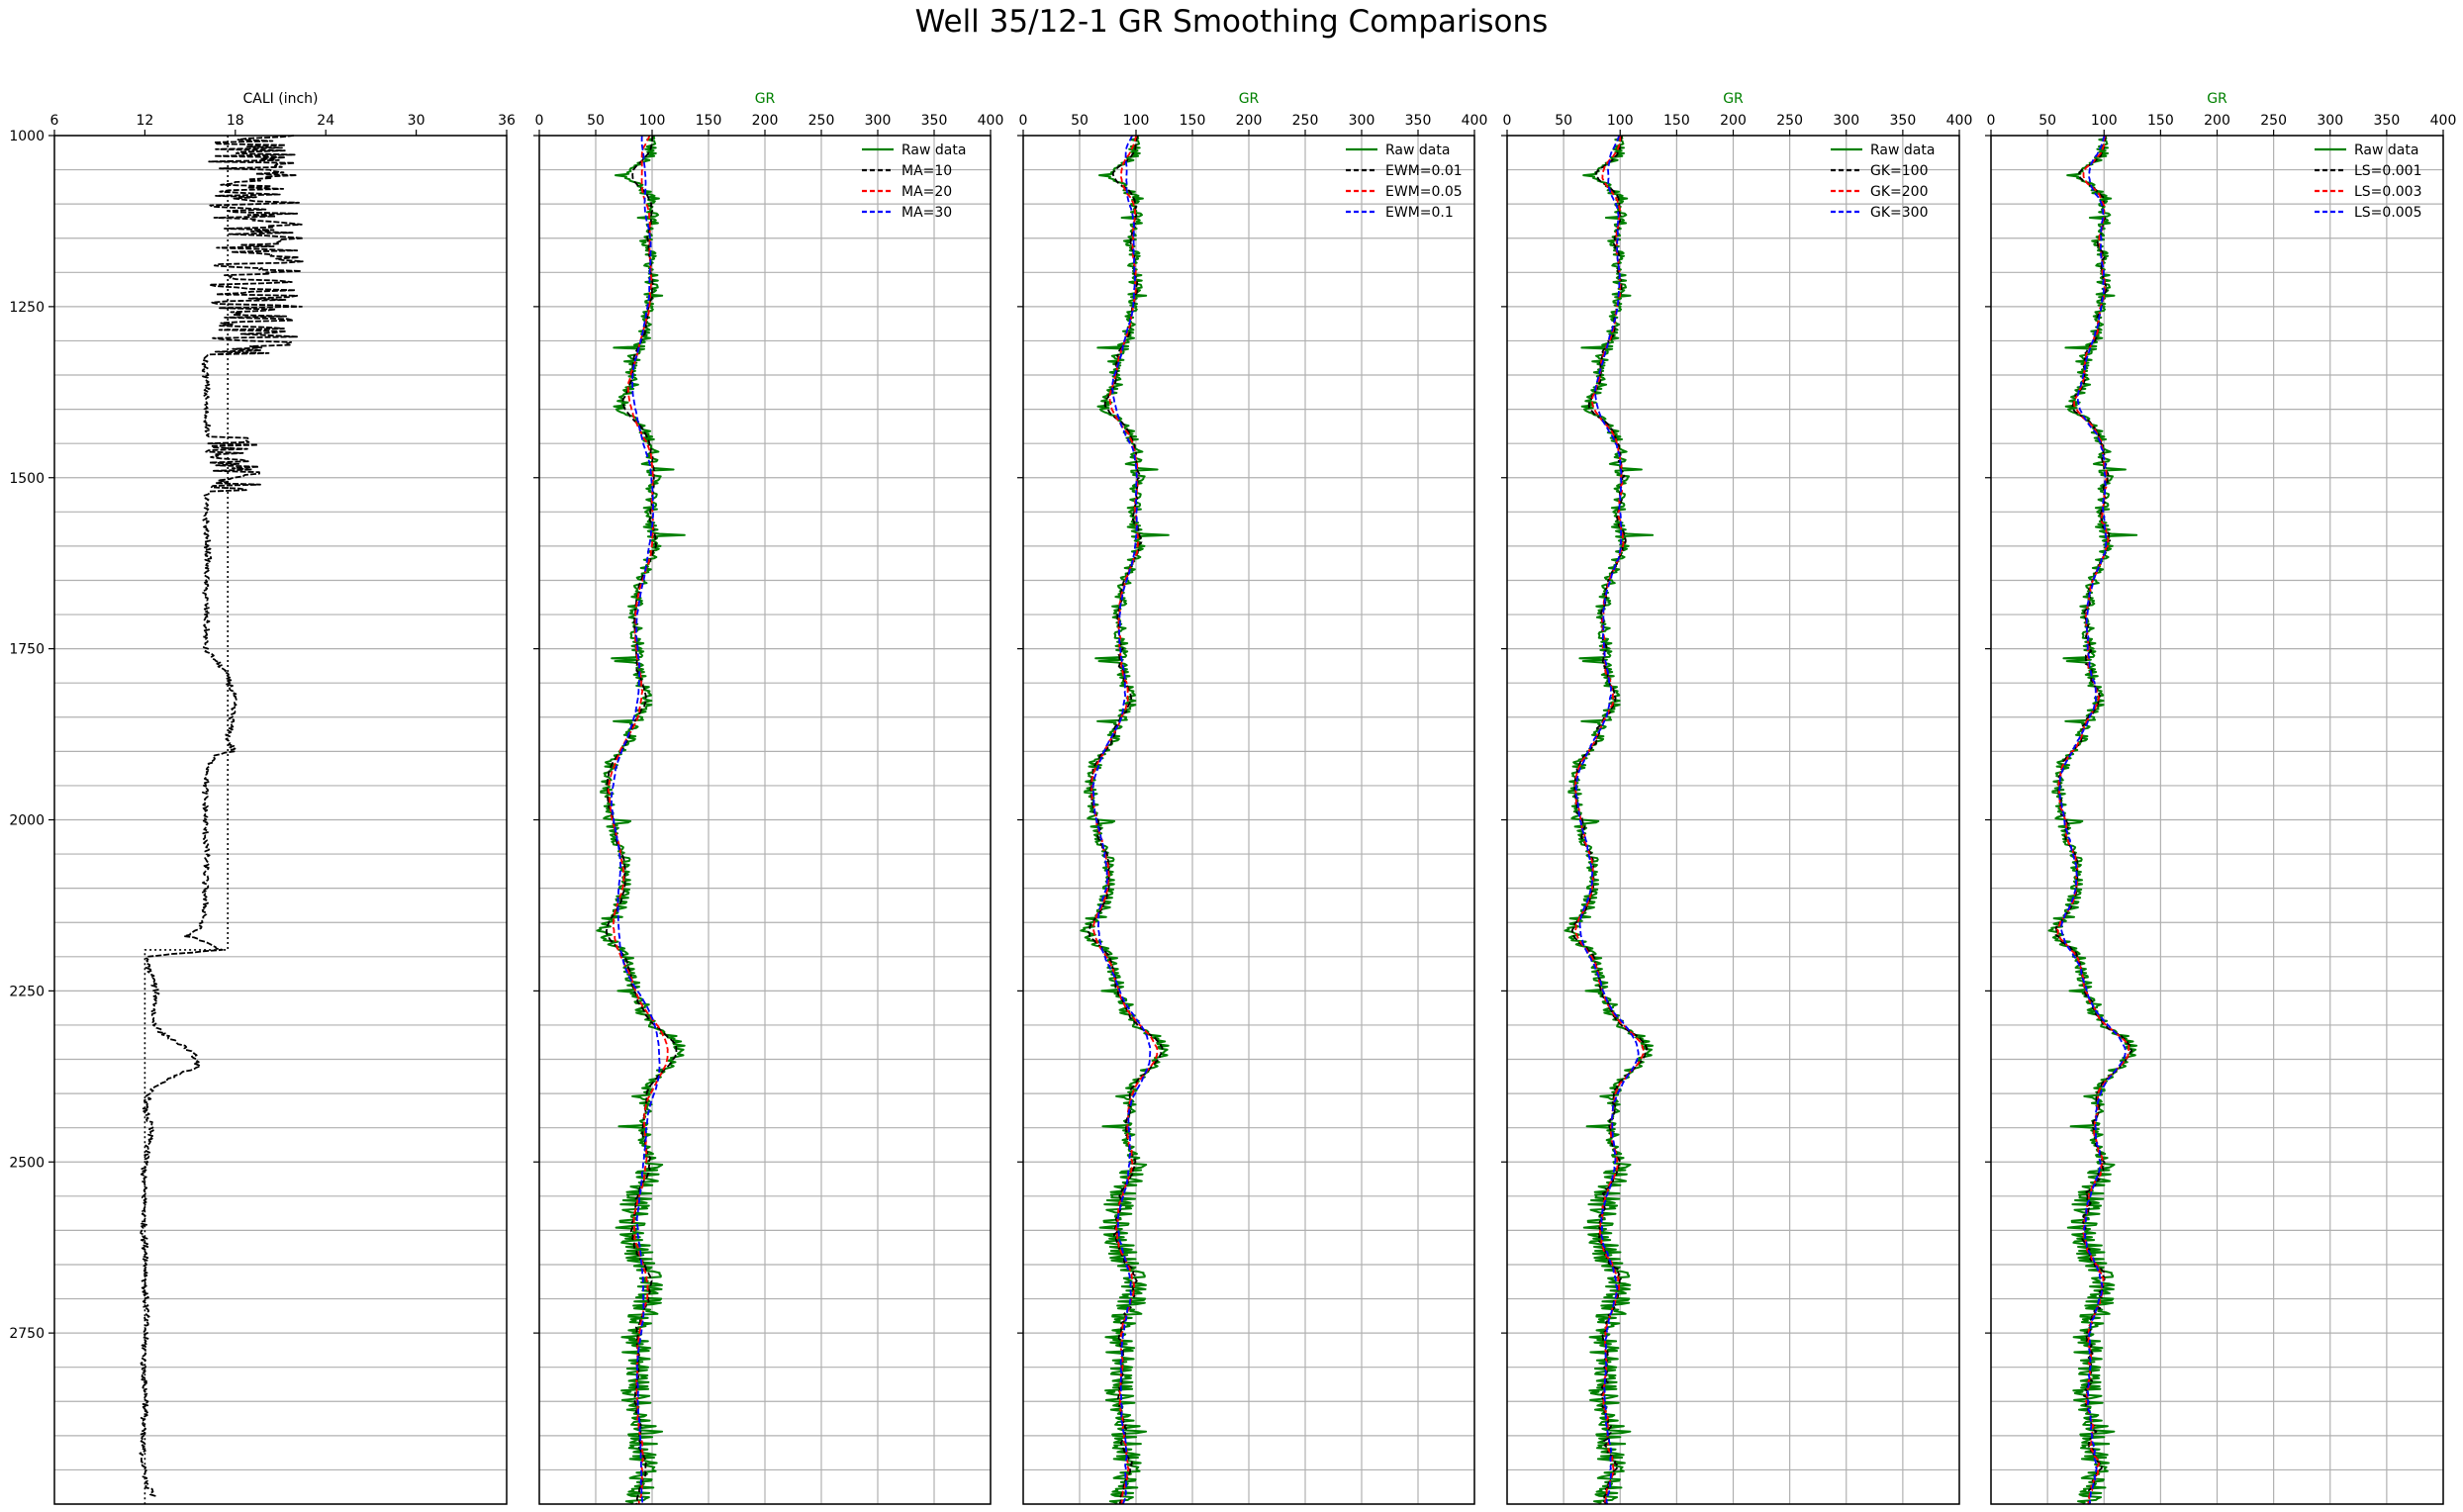 The image size is (2463, 1512). I want to click on legend-label: GK=200, so click(1899, 192).